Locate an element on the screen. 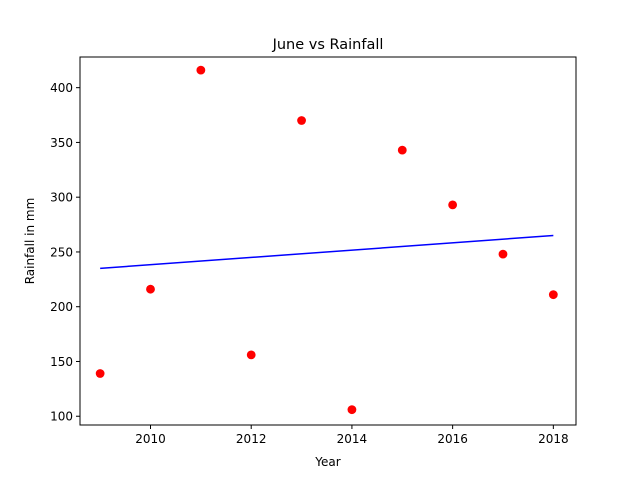 This screenshot has height=478, width=640. x-tick-label: 2014 is located at coordinates (352, 439).